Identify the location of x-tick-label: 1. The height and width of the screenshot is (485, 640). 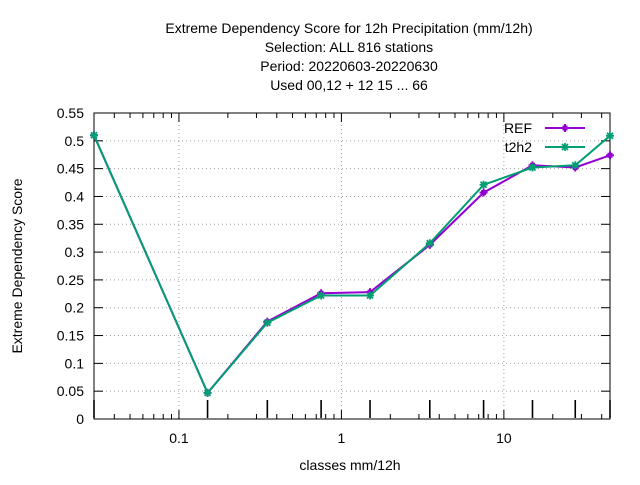
(342, 438).